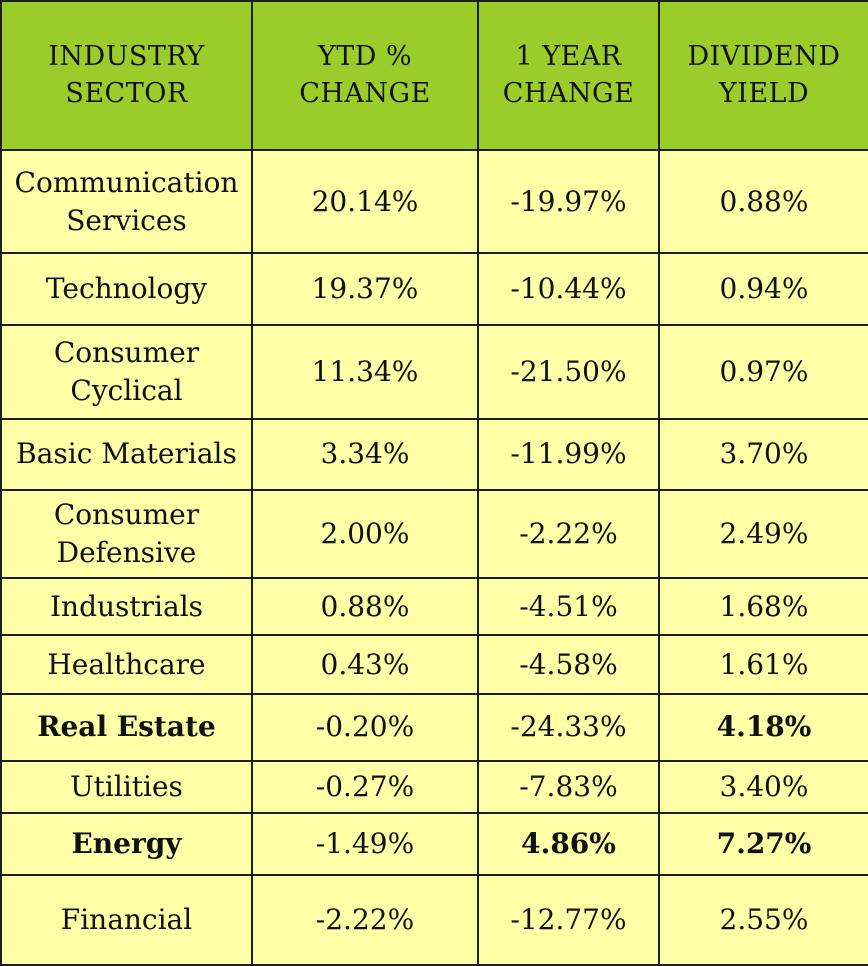 Image resolution: width=868 pixels, height=966 pixels. I want to click on sector-name-line: Basic Materials, so click(126, 454).